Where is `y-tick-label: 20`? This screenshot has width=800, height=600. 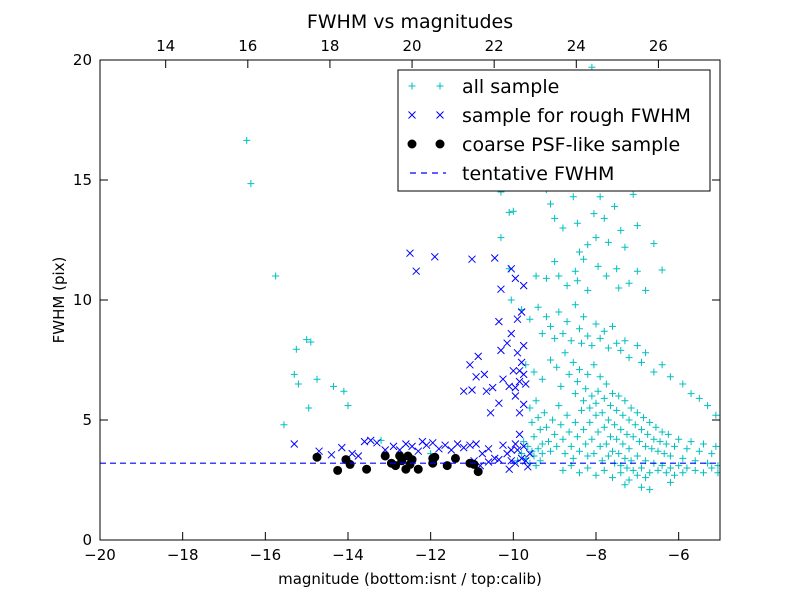
y-tick-label: 20 is located at coordinates (82, 60).